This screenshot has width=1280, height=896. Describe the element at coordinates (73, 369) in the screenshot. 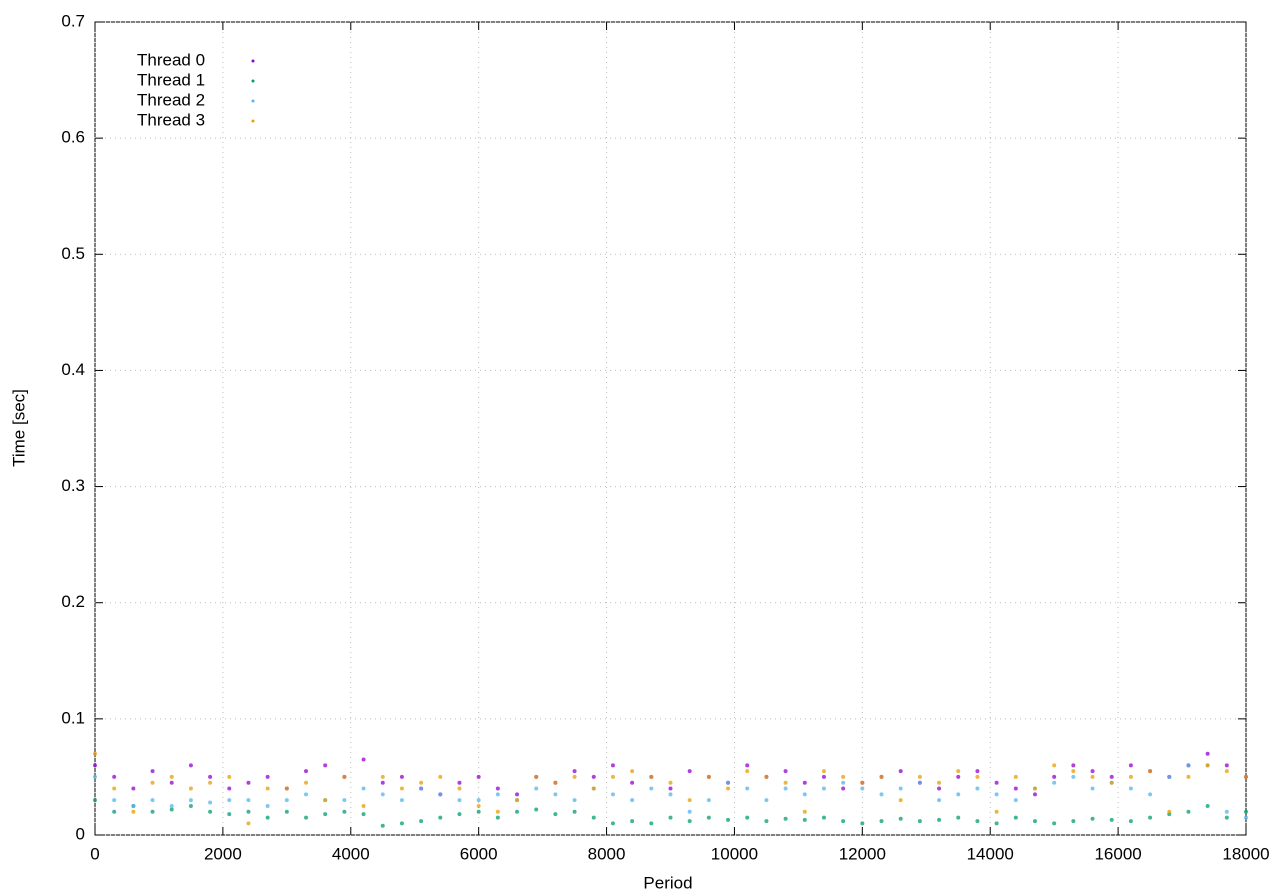

I see `y-tick-label: 0.4` at that location.